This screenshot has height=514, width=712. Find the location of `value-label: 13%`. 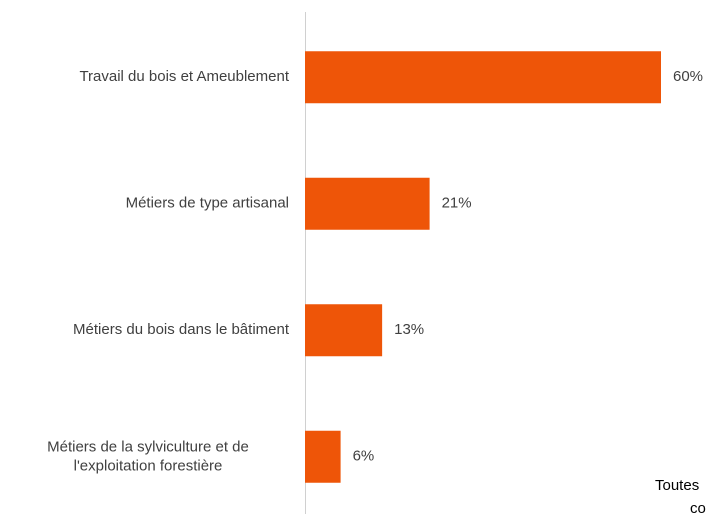

value-label: 13% is located at coordinates (409, 329).